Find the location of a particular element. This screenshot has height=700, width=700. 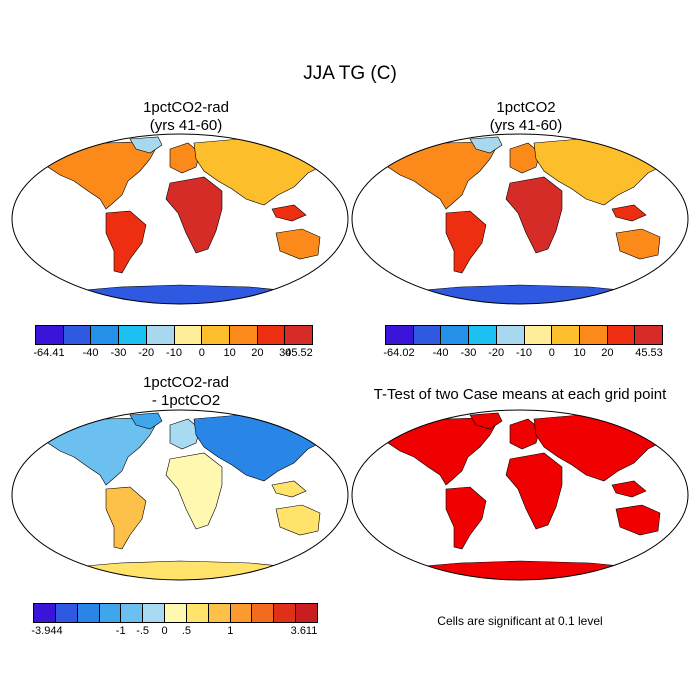

colorbar-tick-label: 45.53 is located at coordinates (649, 353).